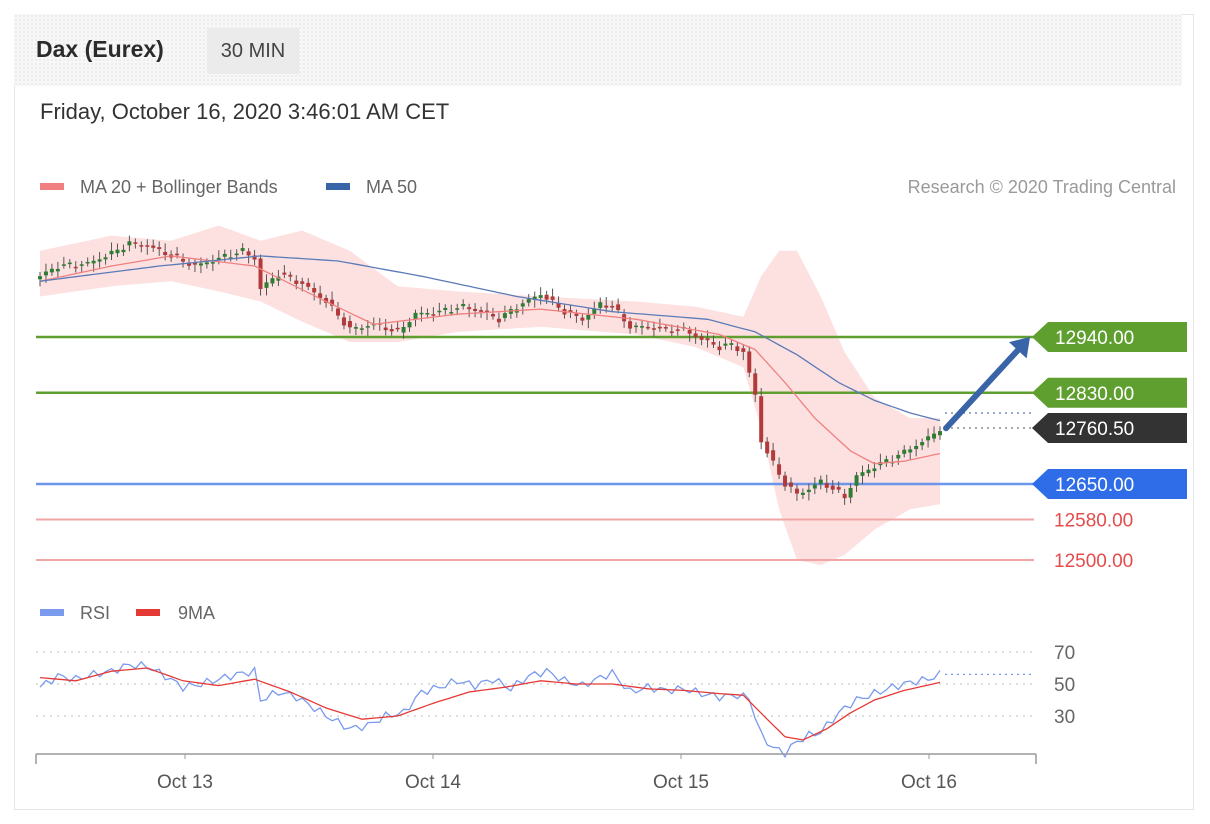 Image resolution: width=1210 pixels, height=824 pixels. What do you see at coordinates (245, 111) in the screenshot?
I see `chart-datetime: Friday, October 16, 2020 3:46:01 AM CET` at bounding box center [245, 111].